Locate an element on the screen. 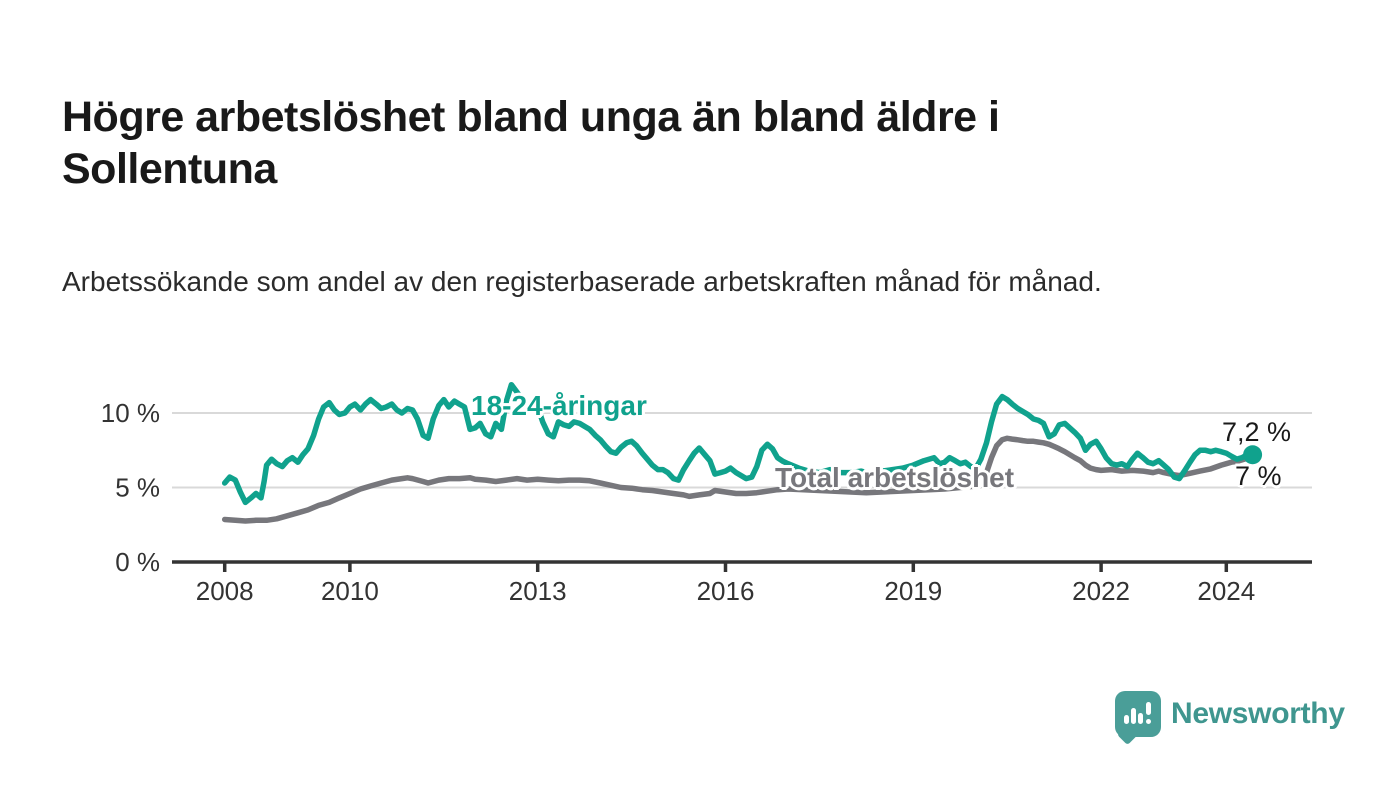 Image resolution: width=1400 pixels, height=794 pixels. newsworthy-logo: Newsworthy is located at coordinates (1230, 714).